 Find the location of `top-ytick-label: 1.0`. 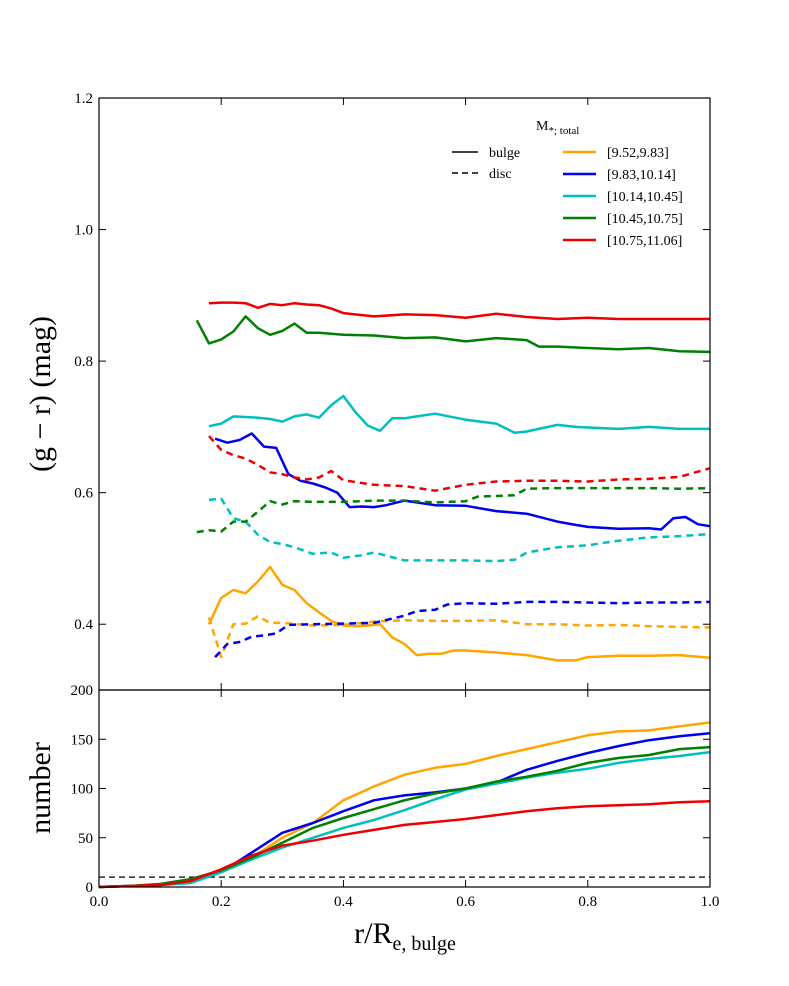

top-ytick-label: 1.0 is located at coordinates (83, 231).